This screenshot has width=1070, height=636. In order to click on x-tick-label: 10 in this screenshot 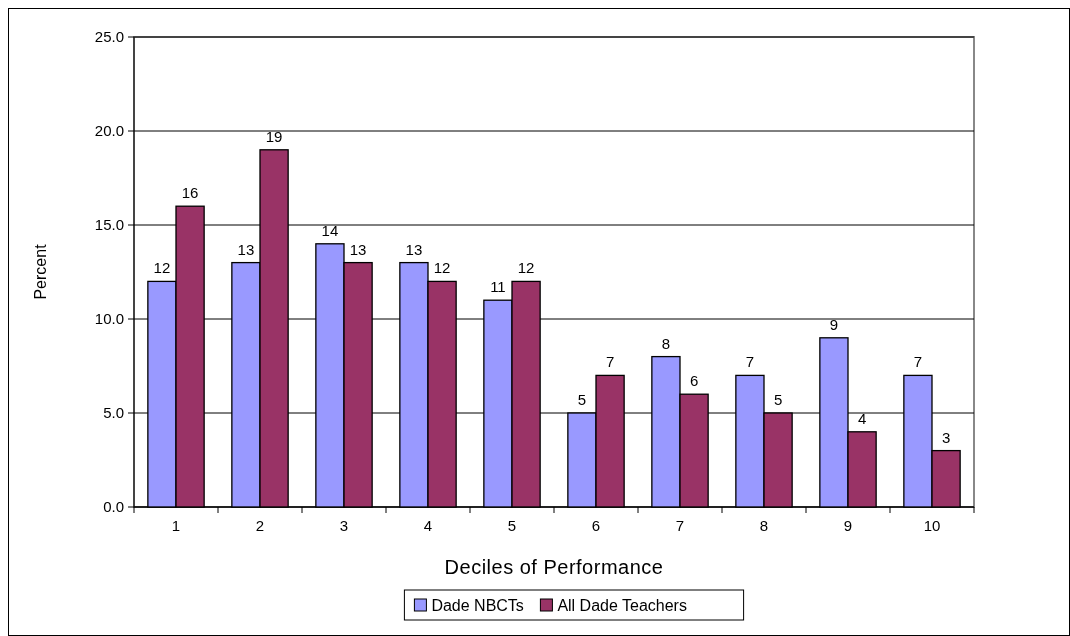, I will do `click(932, 525)`.